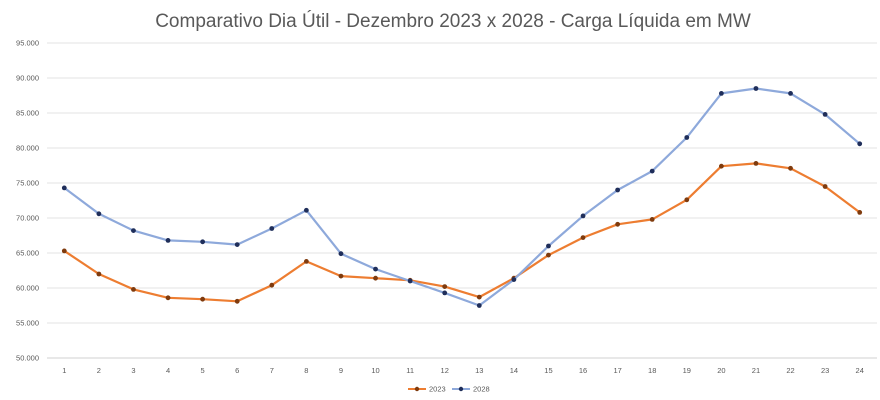  I want to click on legend-label: 2028, so click(481, 389).